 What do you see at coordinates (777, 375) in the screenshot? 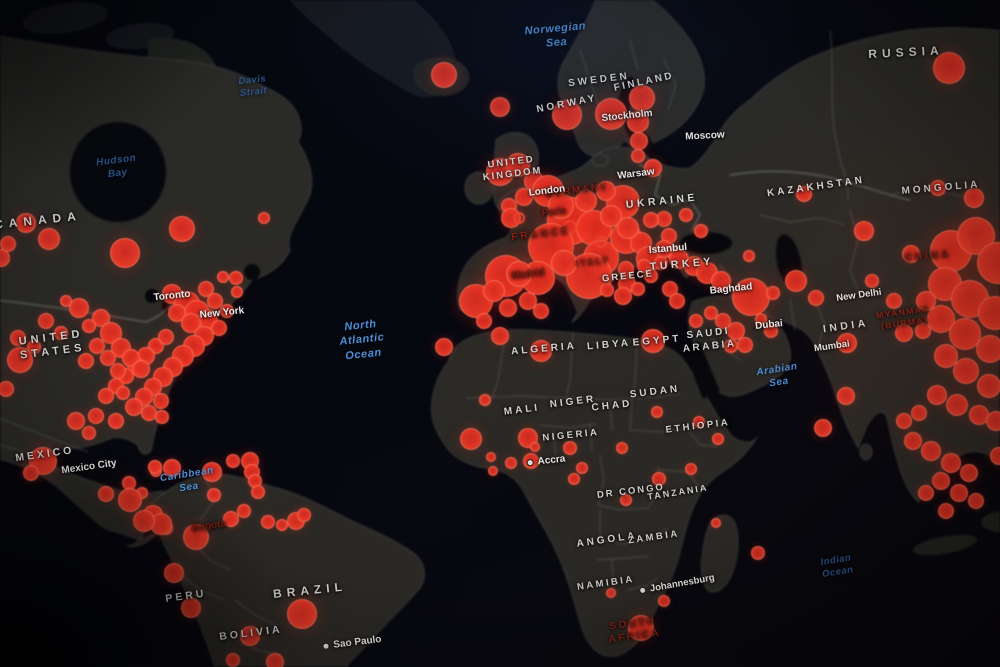
I see `label-arabian-sea: Arabian Sea` at bounding box center [777, 375].